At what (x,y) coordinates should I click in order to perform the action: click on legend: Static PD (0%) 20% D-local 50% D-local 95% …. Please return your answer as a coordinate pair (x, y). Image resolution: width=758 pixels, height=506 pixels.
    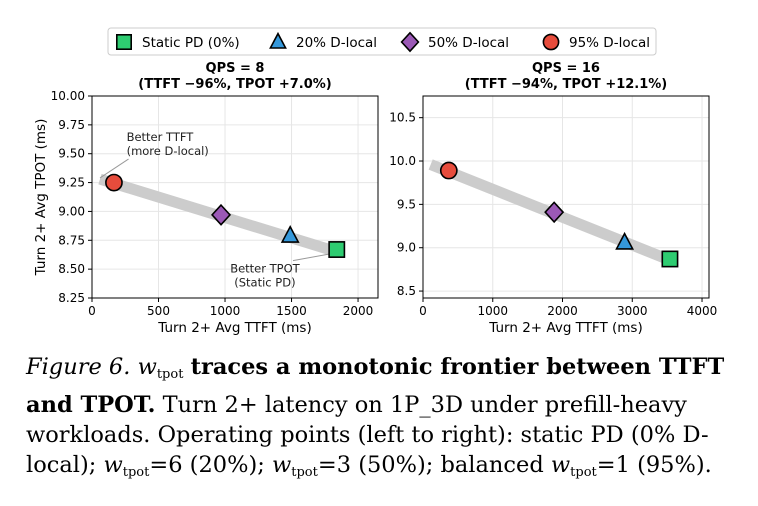
    Looking at the image, I should click on (382, 41).